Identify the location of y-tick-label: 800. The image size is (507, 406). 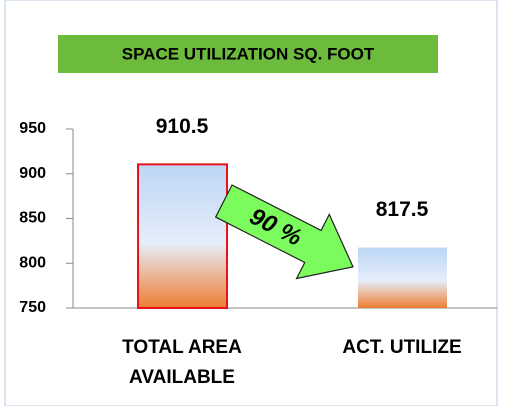
(32, 262).